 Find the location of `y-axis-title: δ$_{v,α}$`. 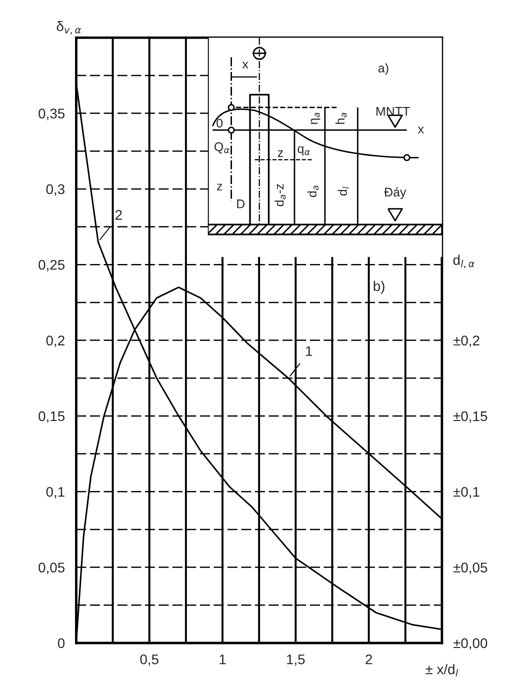

y-axis-title: δ$_{v,α}$ is located at coordinates (69, 27).